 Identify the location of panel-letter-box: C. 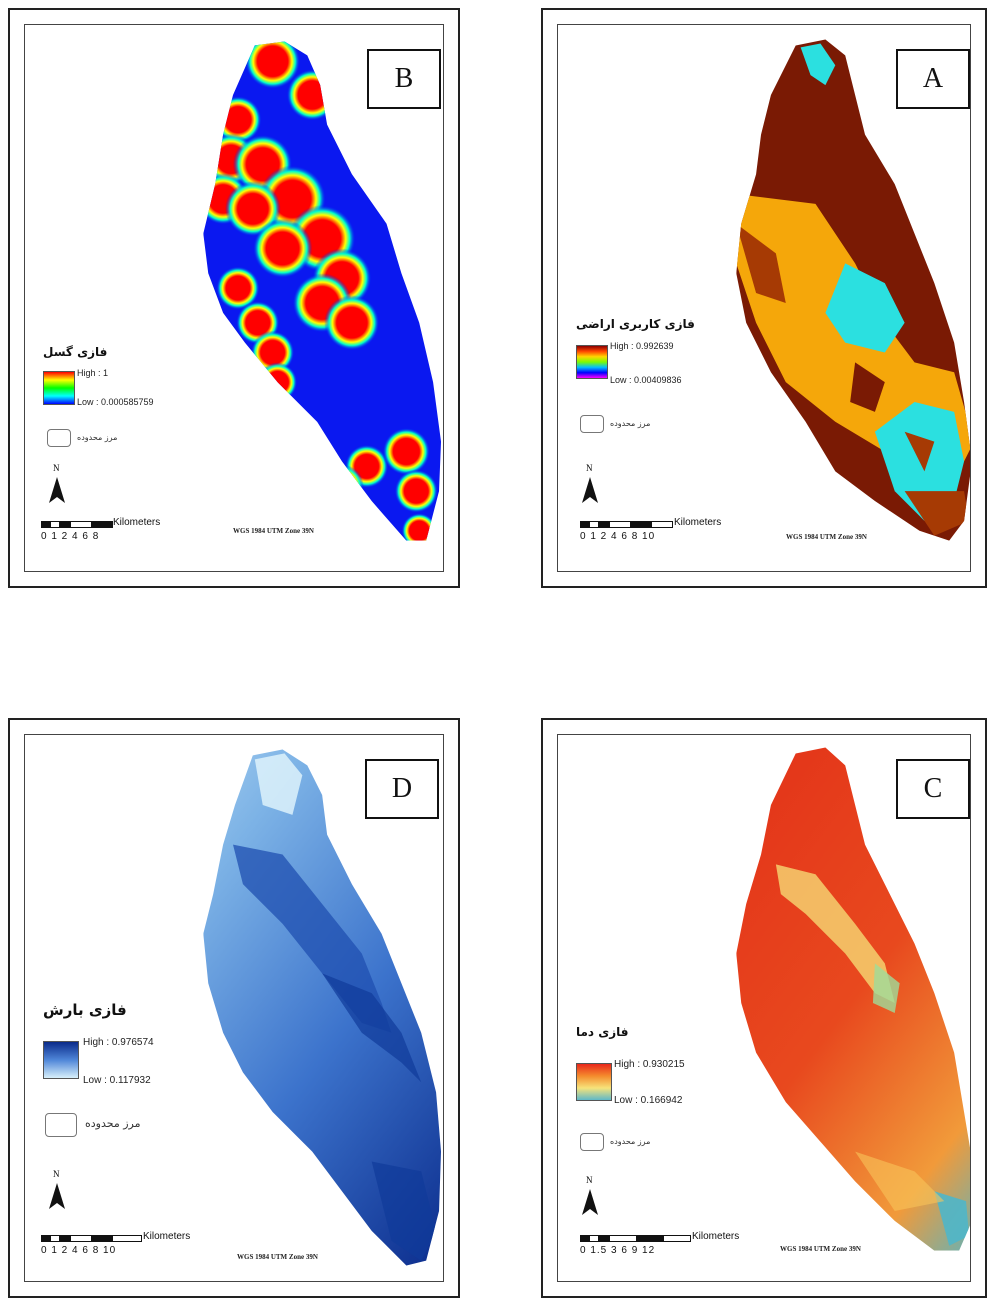
(933, 789).